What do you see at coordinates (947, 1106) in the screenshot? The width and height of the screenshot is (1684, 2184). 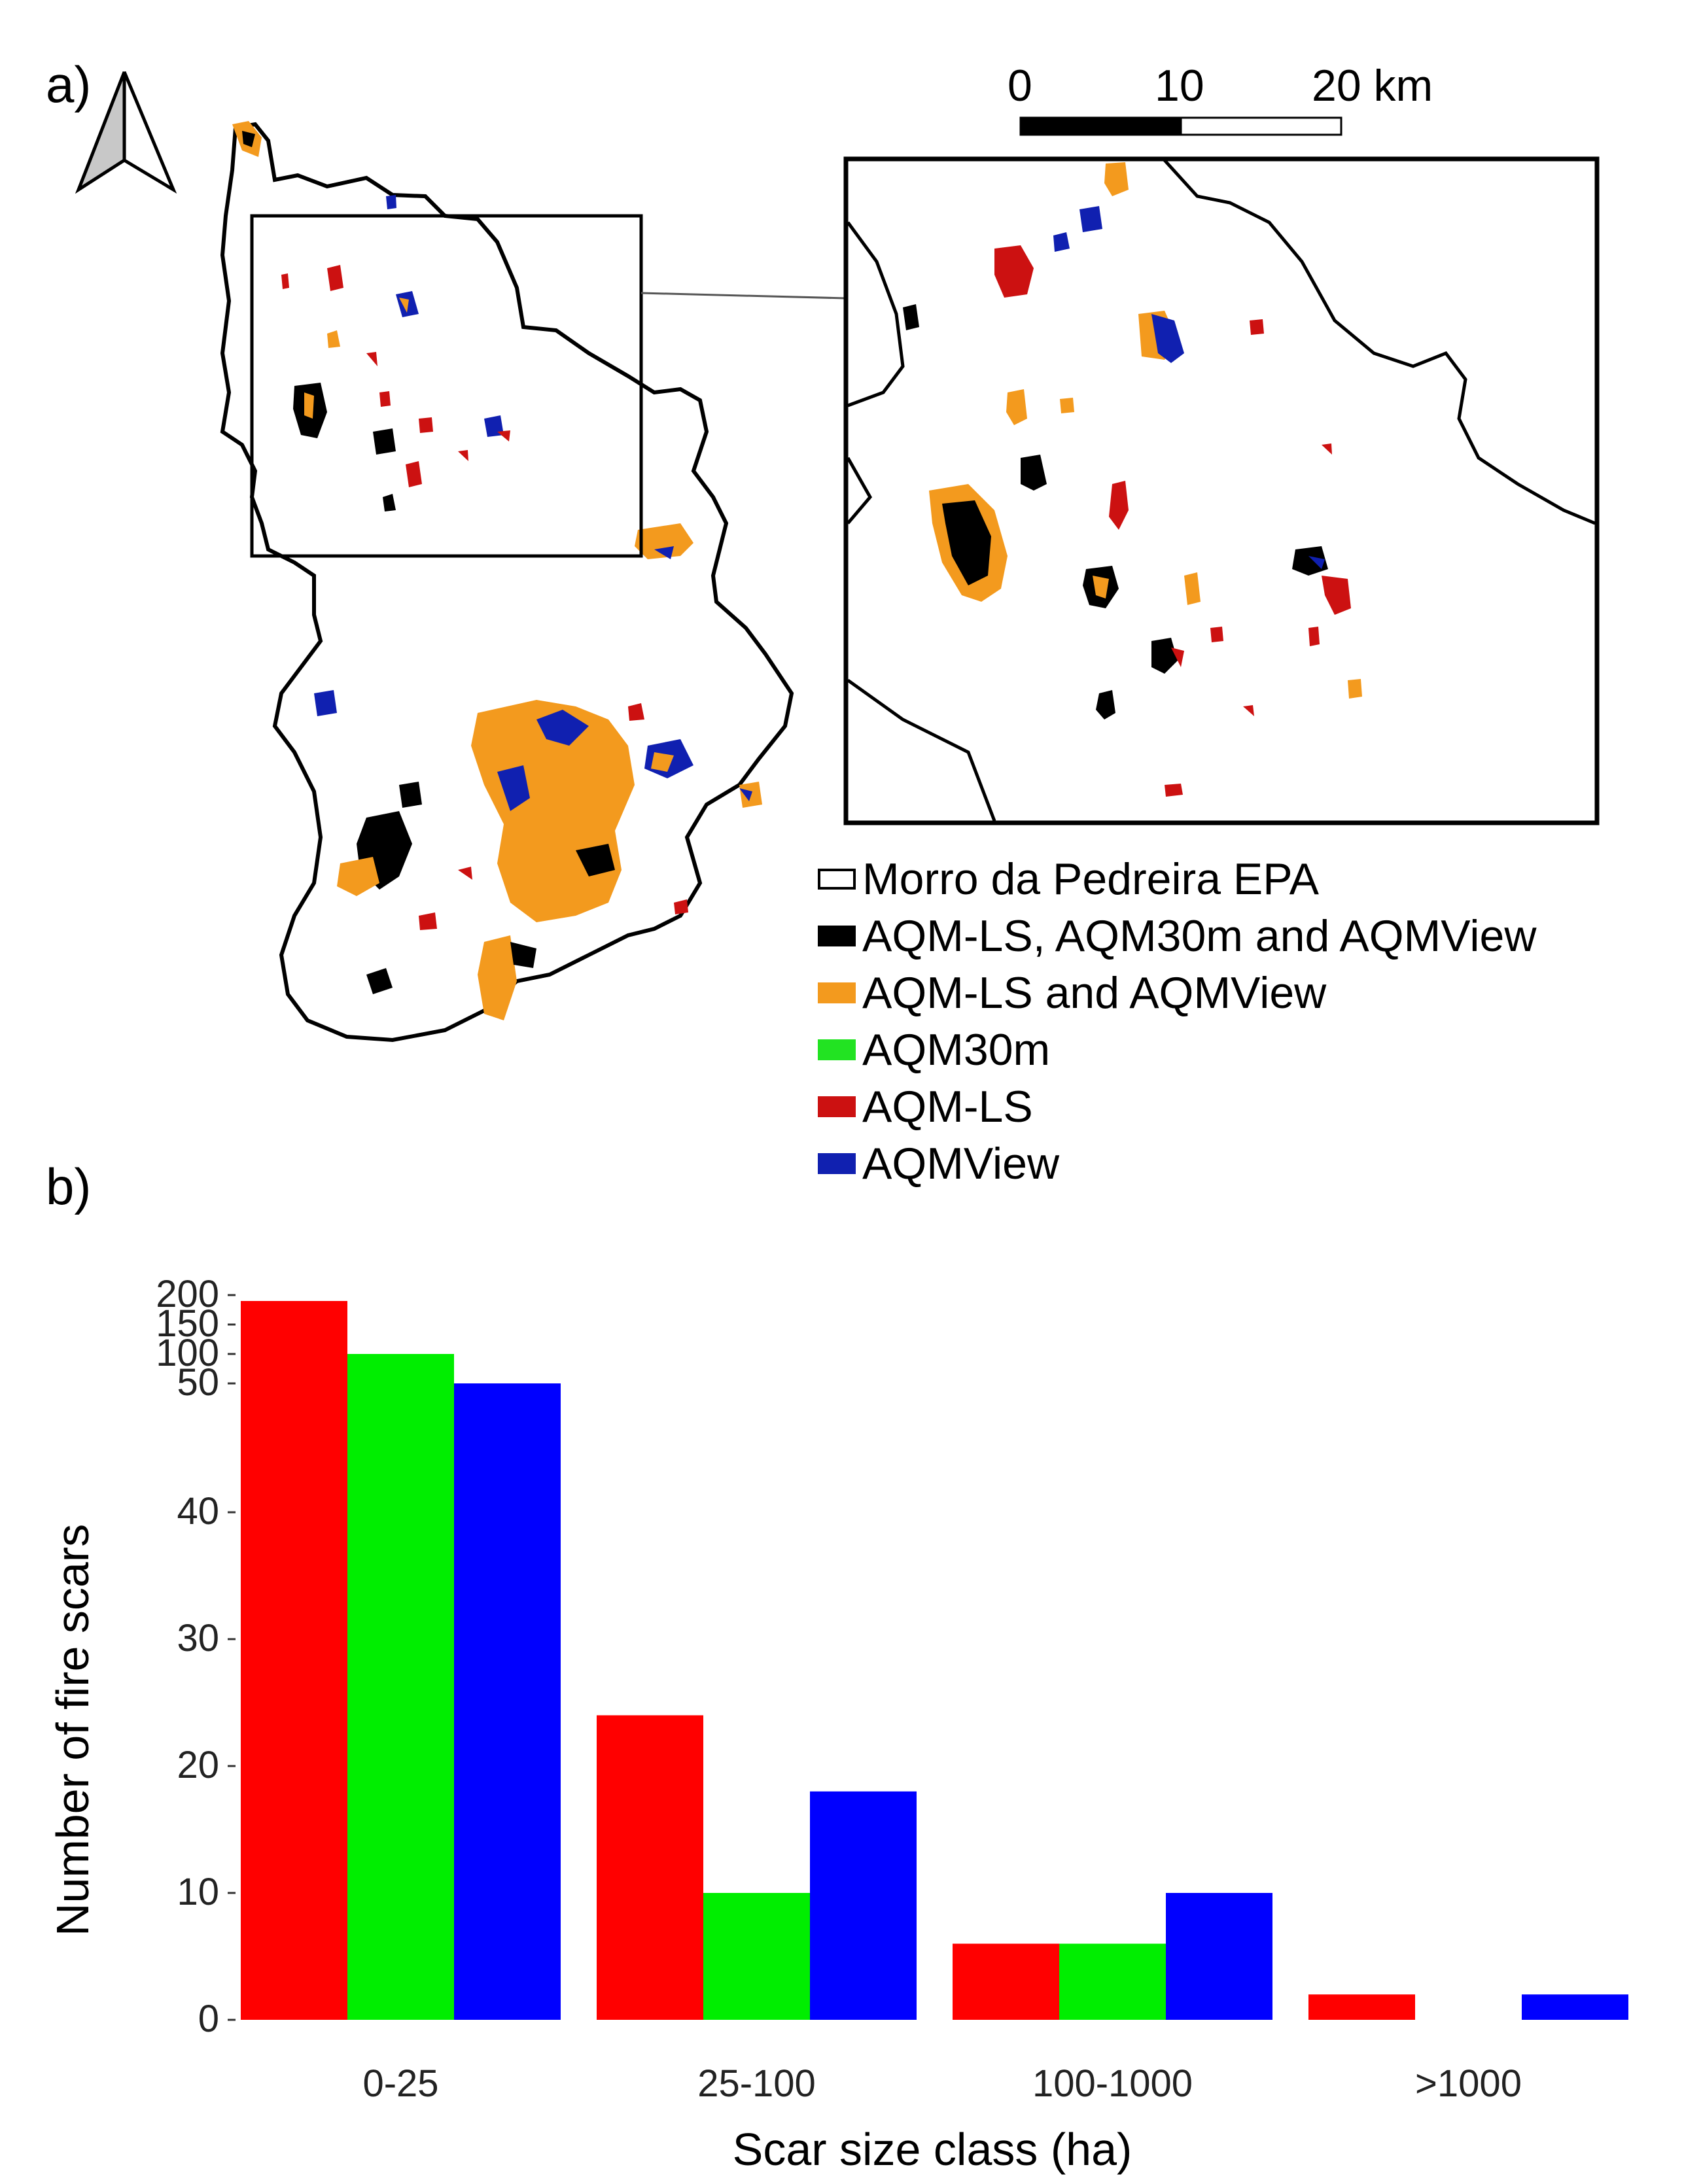 I see `legend-label-aqm-ls: AQM-LS` at bounding box center [947, 1106].